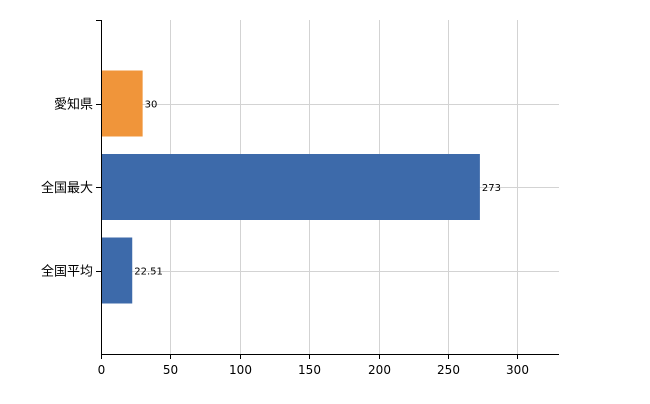 The image size is (650, 404). Describe the element at coordinates (491, 188) in the screenshot. I see `data-label: 273` at that location.